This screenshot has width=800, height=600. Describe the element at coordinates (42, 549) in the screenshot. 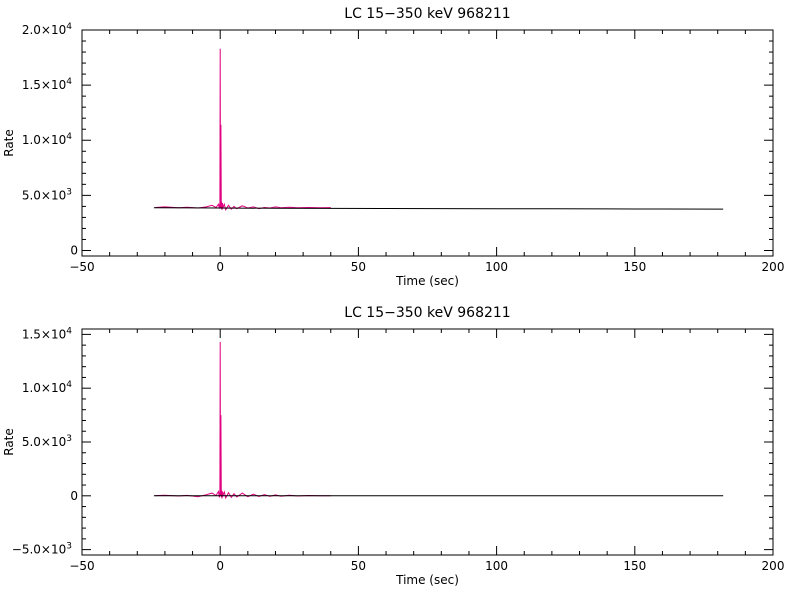

I see `y-tick-label: −5.0×103` at that location.